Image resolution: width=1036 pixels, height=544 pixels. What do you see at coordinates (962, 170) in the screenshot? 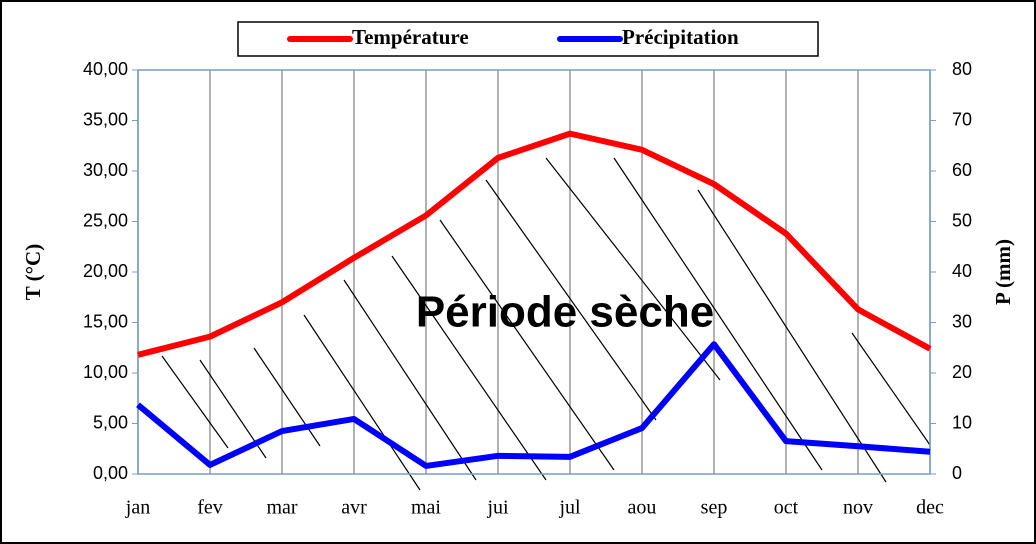
I see `y2-tick-label: 60` at bounding box center [962, 170].